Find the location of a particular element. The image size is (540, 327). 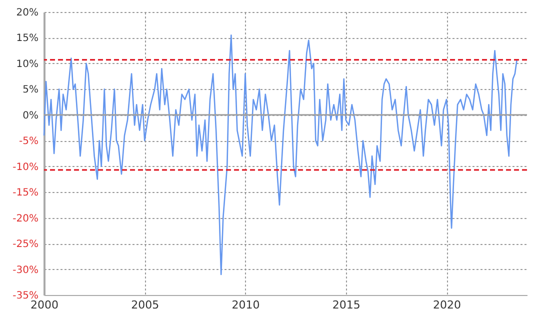

x-tick-label: 2010 is located at coordinates (246, 305).